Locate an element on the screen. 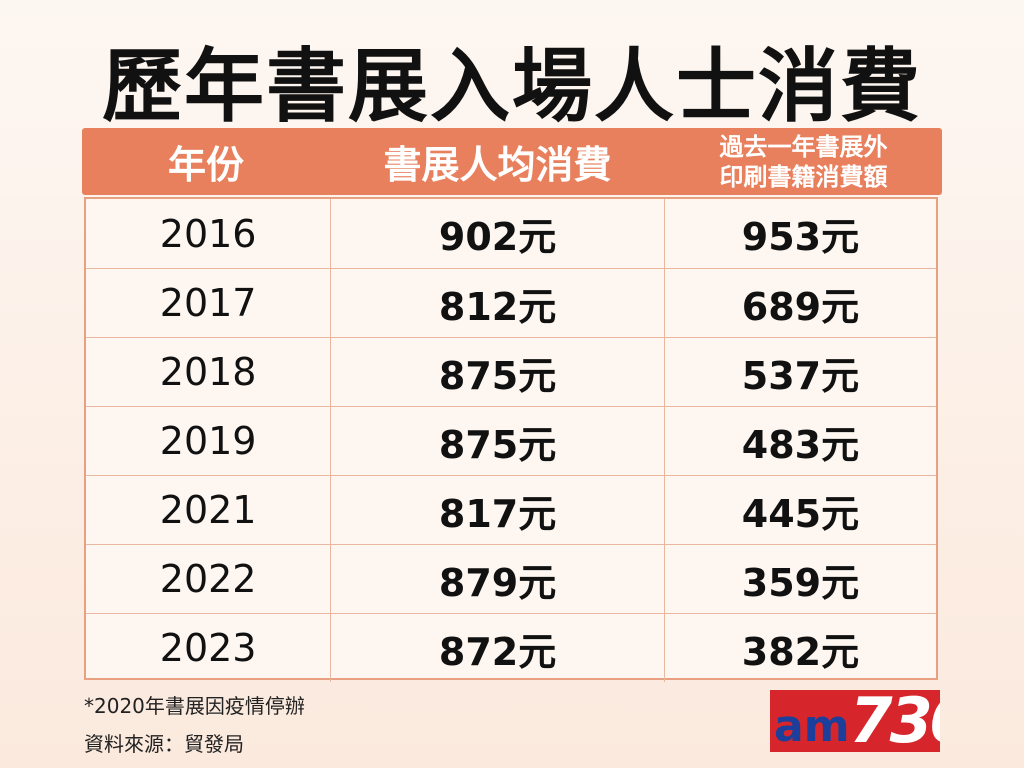  table-cell: 689元 is located at coordinates (800, 306).